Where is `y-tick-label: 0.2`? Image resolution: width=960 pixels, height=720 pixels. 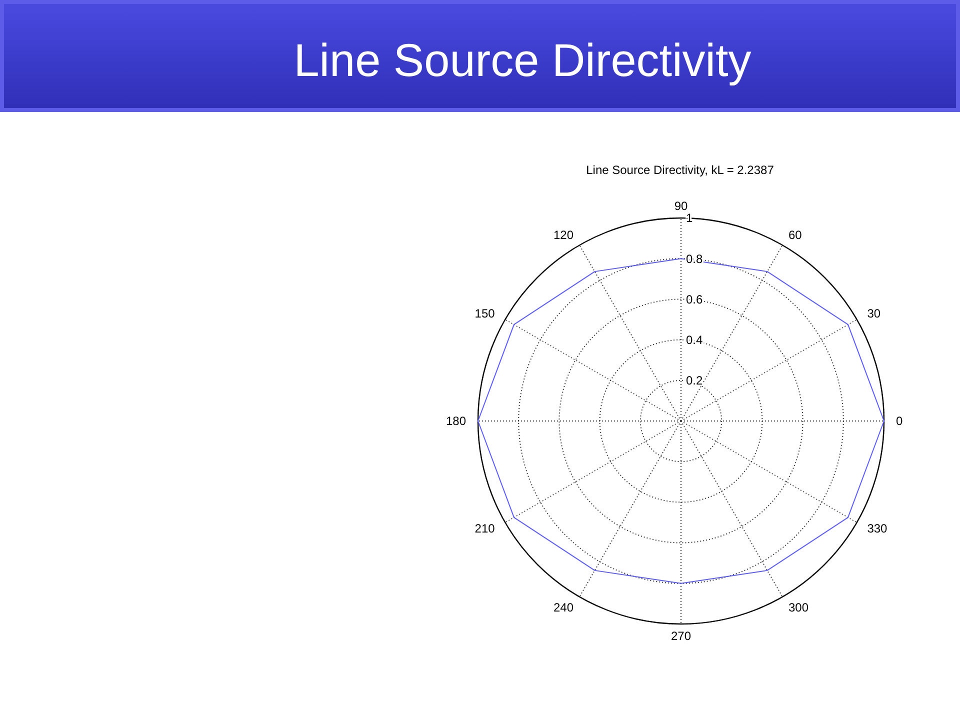 y-tick-label: 0.2 is located at coordinates (695, 381).